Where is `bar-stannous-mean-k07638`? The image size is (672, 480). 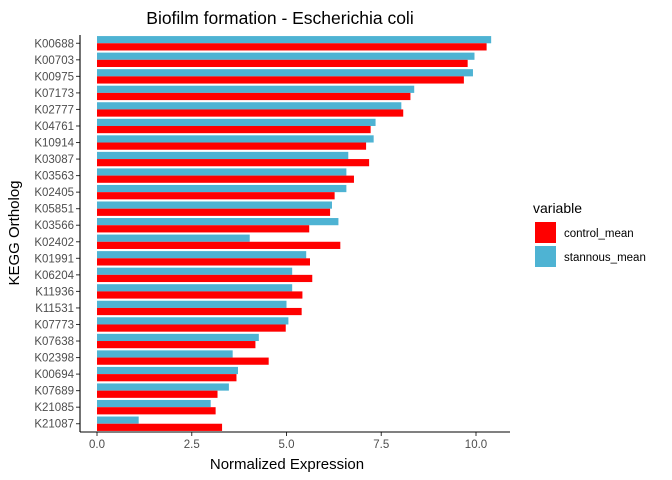 bar-stannous-mean-k07638 is located at coordinates (178, 337).